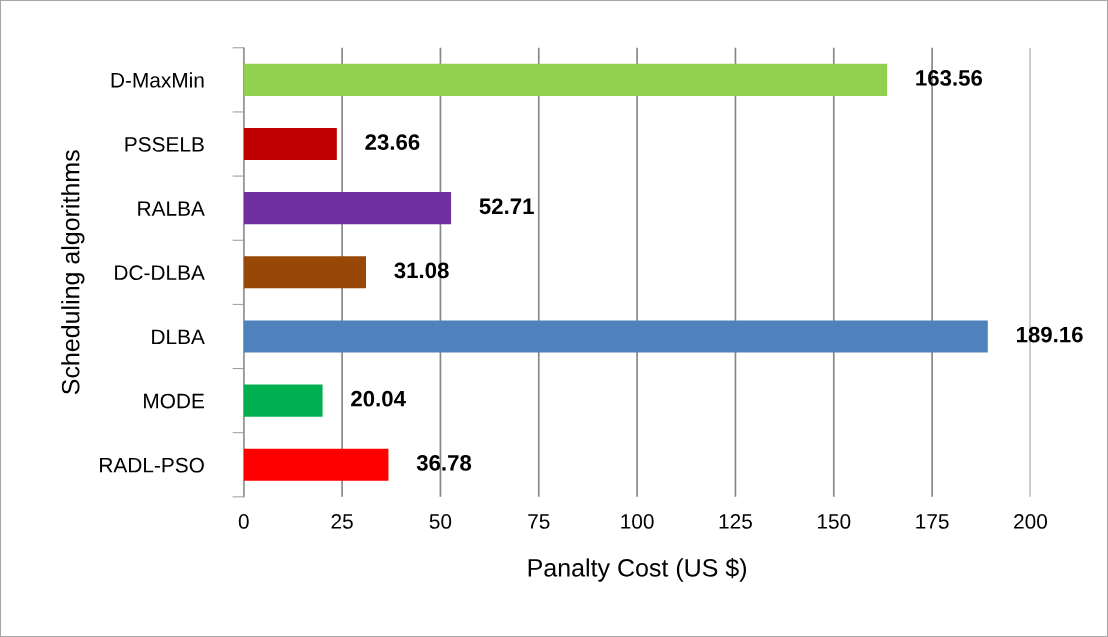  I want to click on y-tick-label: DC-DLBA, so click(160, 273).